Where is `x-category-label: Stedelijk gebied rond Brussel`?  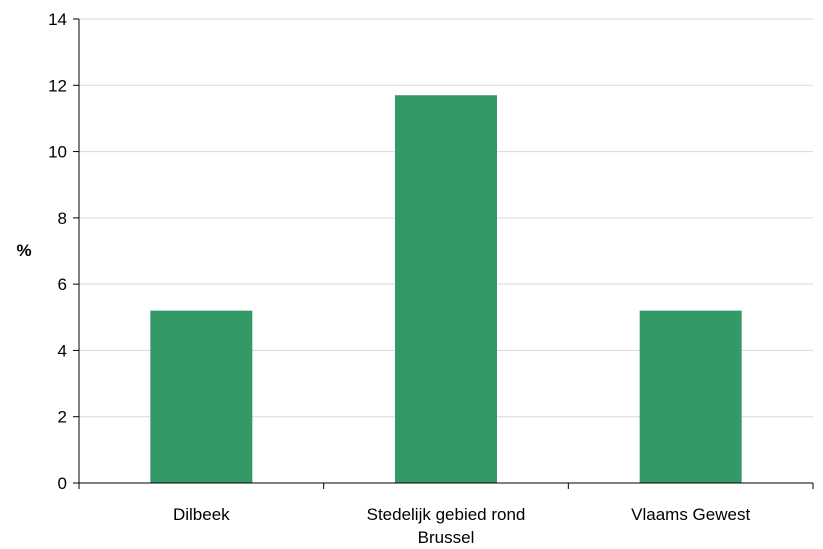
x-category-label: Stedelijk gebied rond Brussel is located at coordinates (446, 526).